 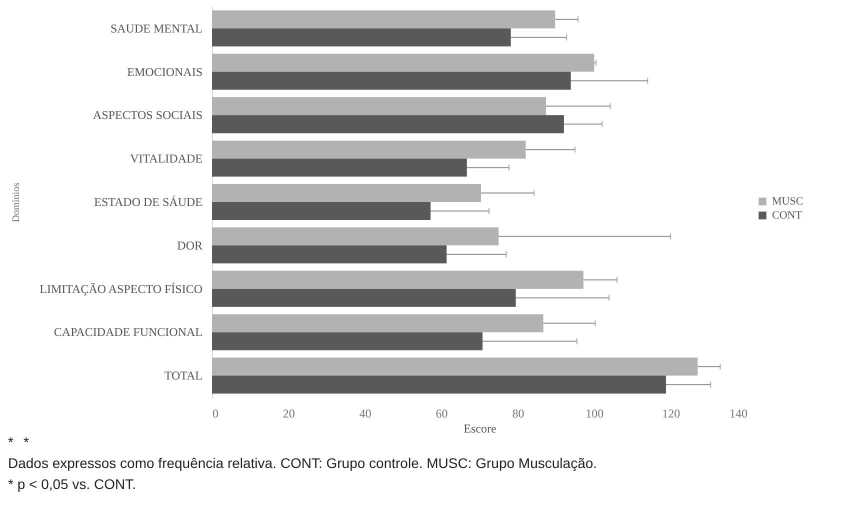 What do you see at coordinates (739, 413) in the screenshot?
I see `x-tick-label: 140` at bounding box center [739, 413].